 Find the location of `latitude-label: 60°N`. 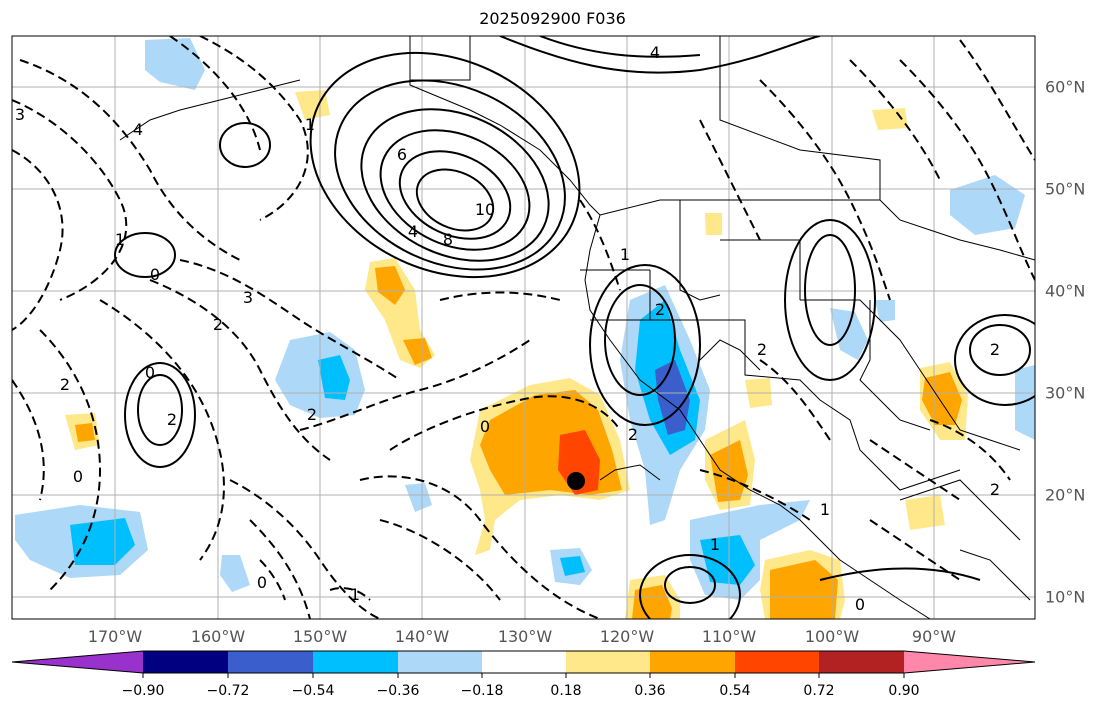

latitude-label: 60°N is located at coordinates (1065, 87).